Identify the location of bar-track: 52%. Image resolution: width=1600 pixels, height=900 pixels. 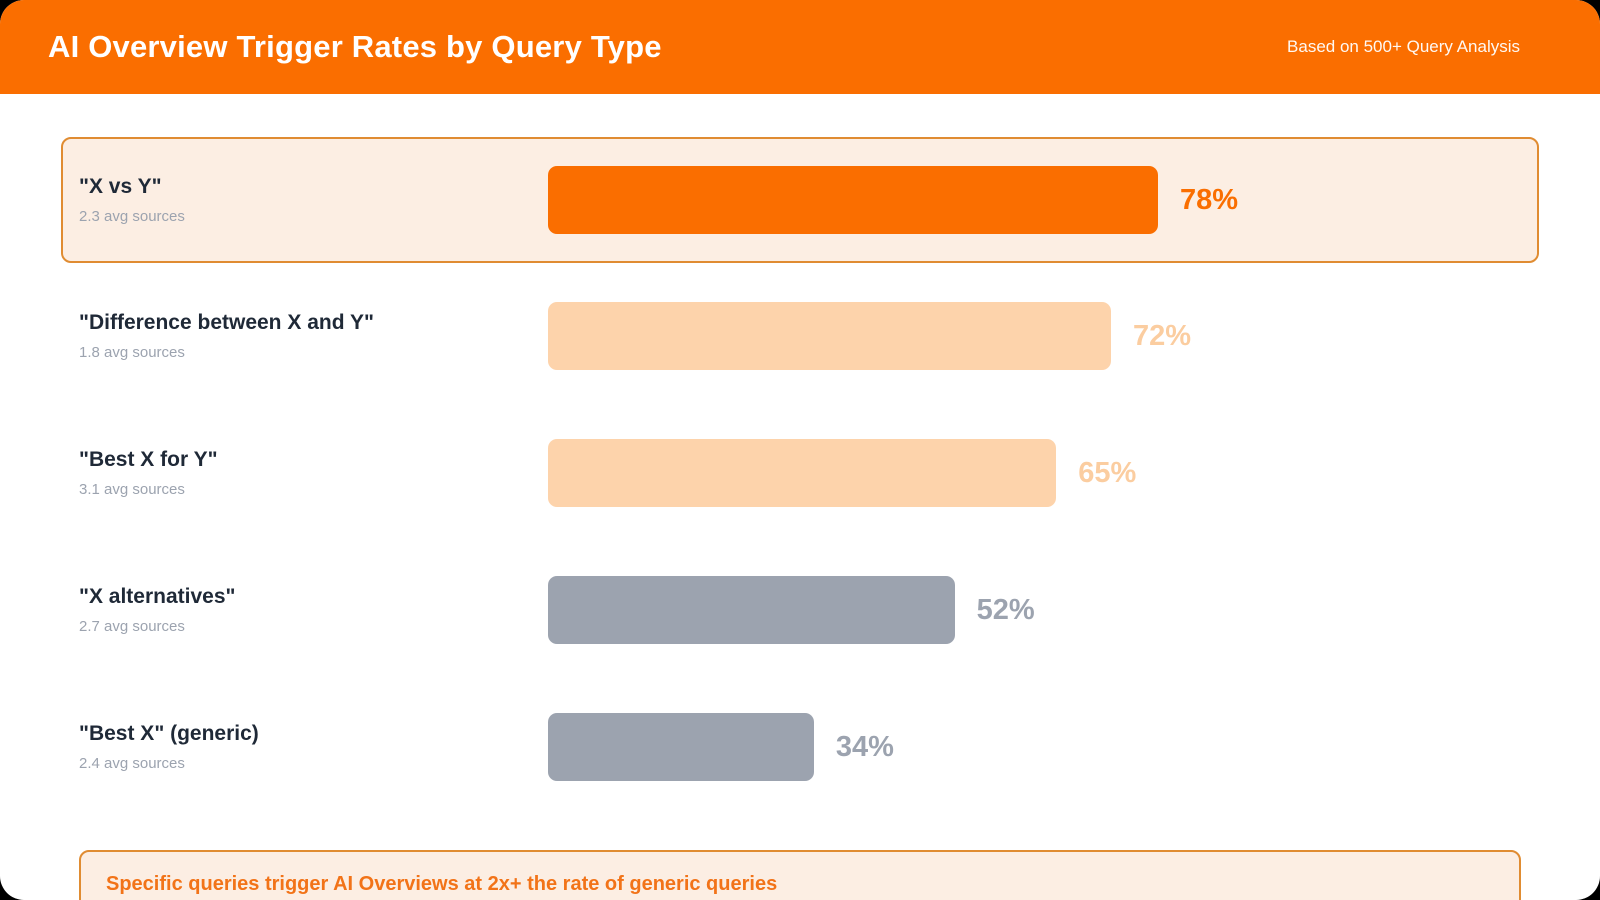
(939, 610).